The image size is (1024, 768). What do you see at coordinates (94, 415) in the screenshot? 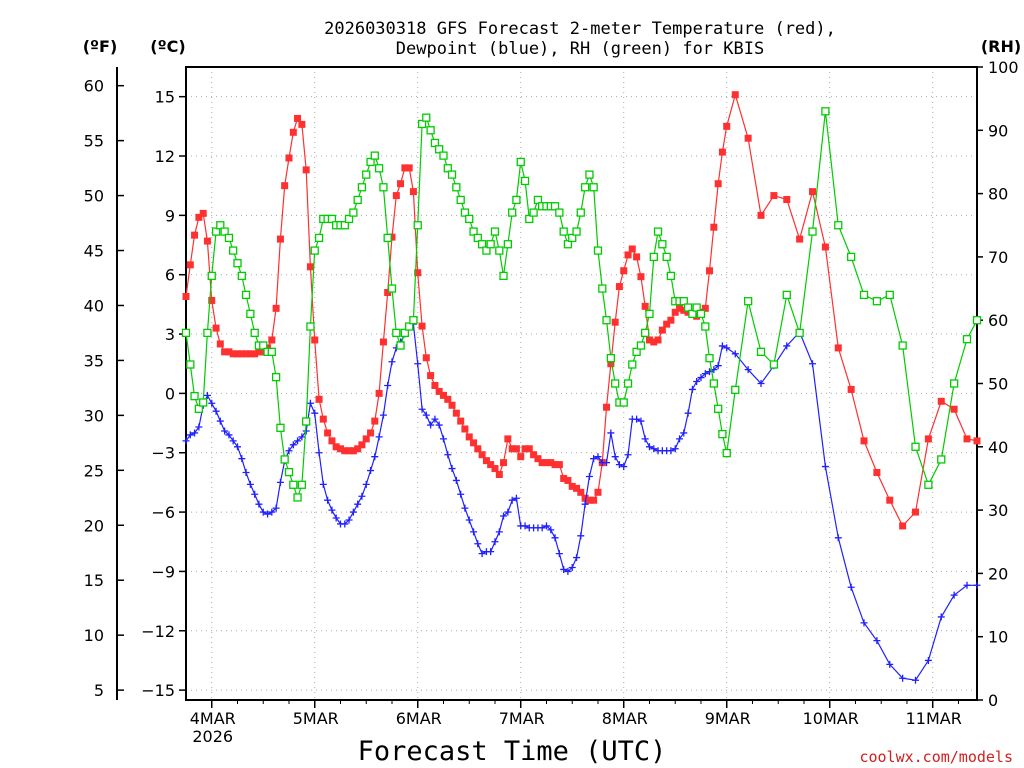
I see `fahrenheit-tick-label: 30` at bounding box center [94, 415].